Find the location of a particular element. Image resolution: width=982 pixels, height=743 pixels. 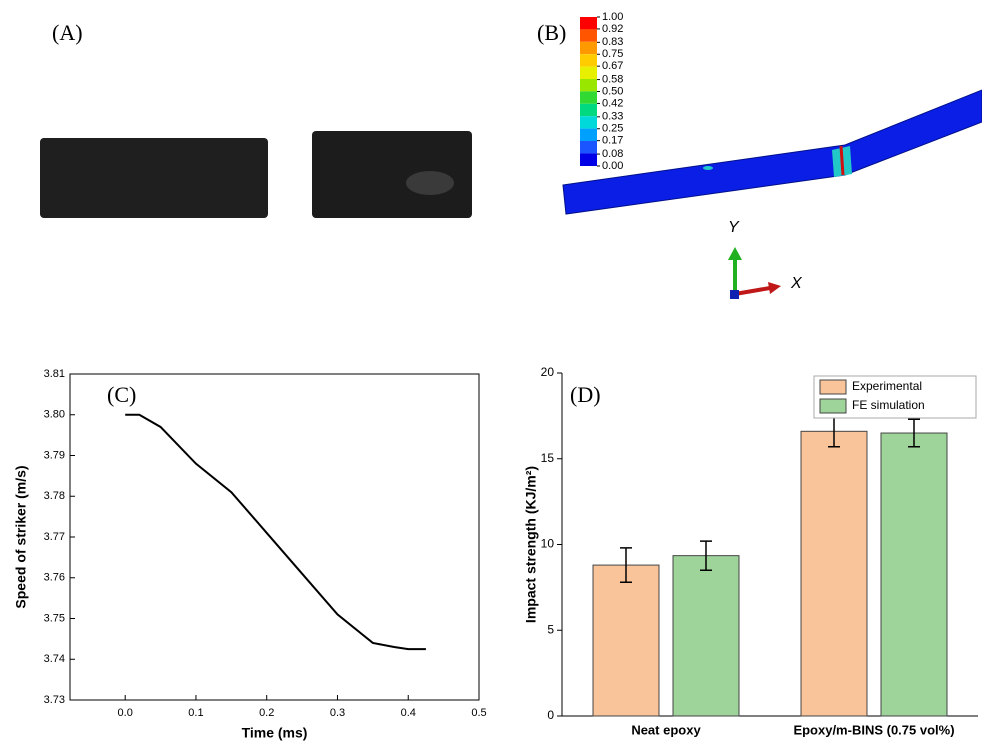

x-tick-label: 0.4 is located at coordinates (408, 713).